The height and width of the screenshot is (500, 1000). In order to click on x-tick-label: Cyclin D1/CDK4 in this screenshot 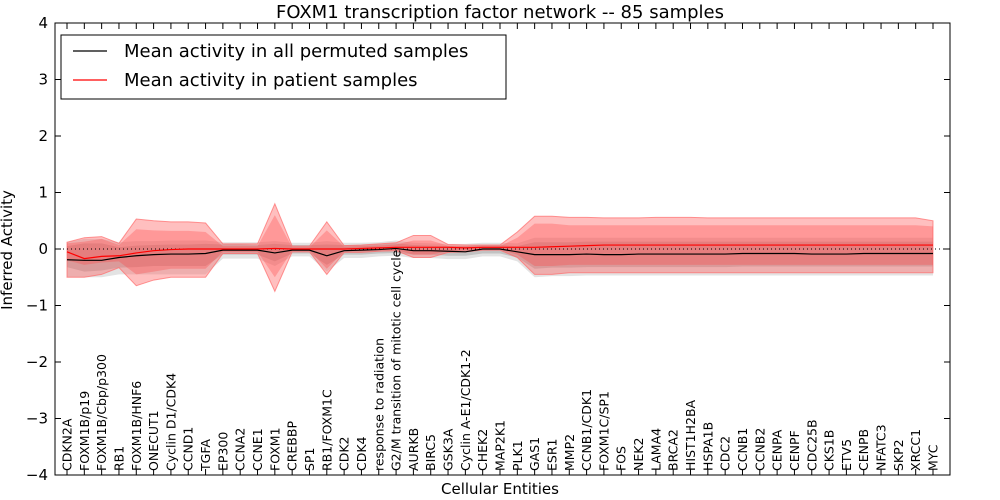, I will do `click(170, 422)`.